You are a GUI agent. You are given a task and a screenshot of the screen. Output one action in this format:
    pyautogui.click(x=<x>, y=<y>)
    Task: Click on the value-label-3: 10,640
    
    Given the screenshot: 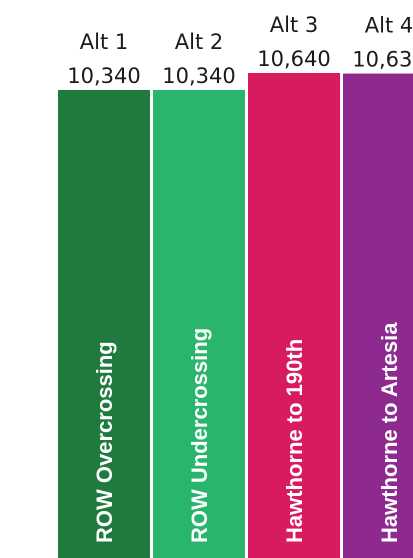 What is the action you would take?
    pyautogui.click(x=293, y=59)
    